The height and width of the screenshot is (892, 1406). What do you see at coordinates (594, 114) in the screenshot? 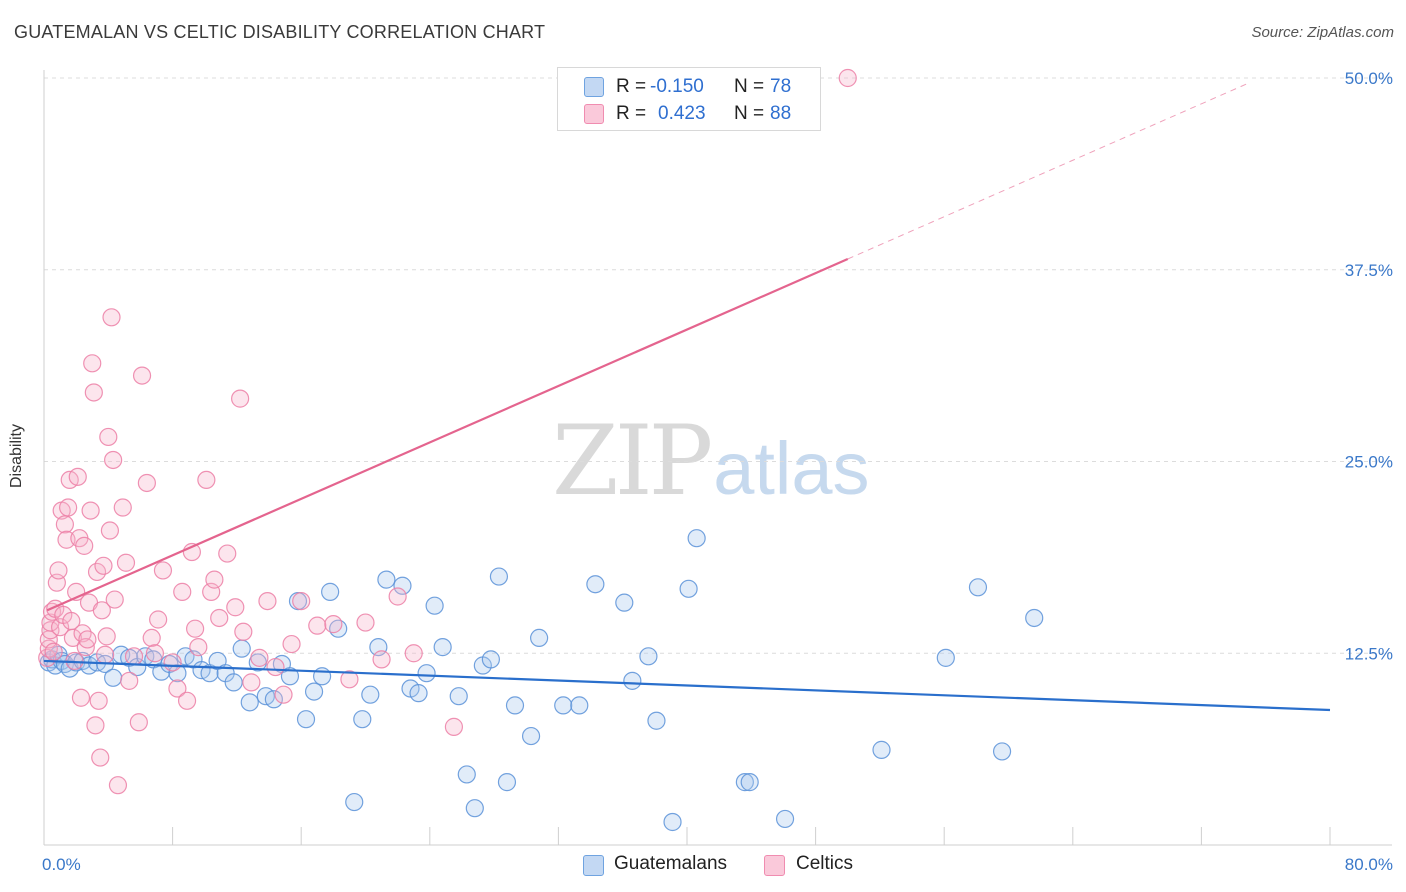
I see `celtics-swatch` at bounding box center [594, 114].